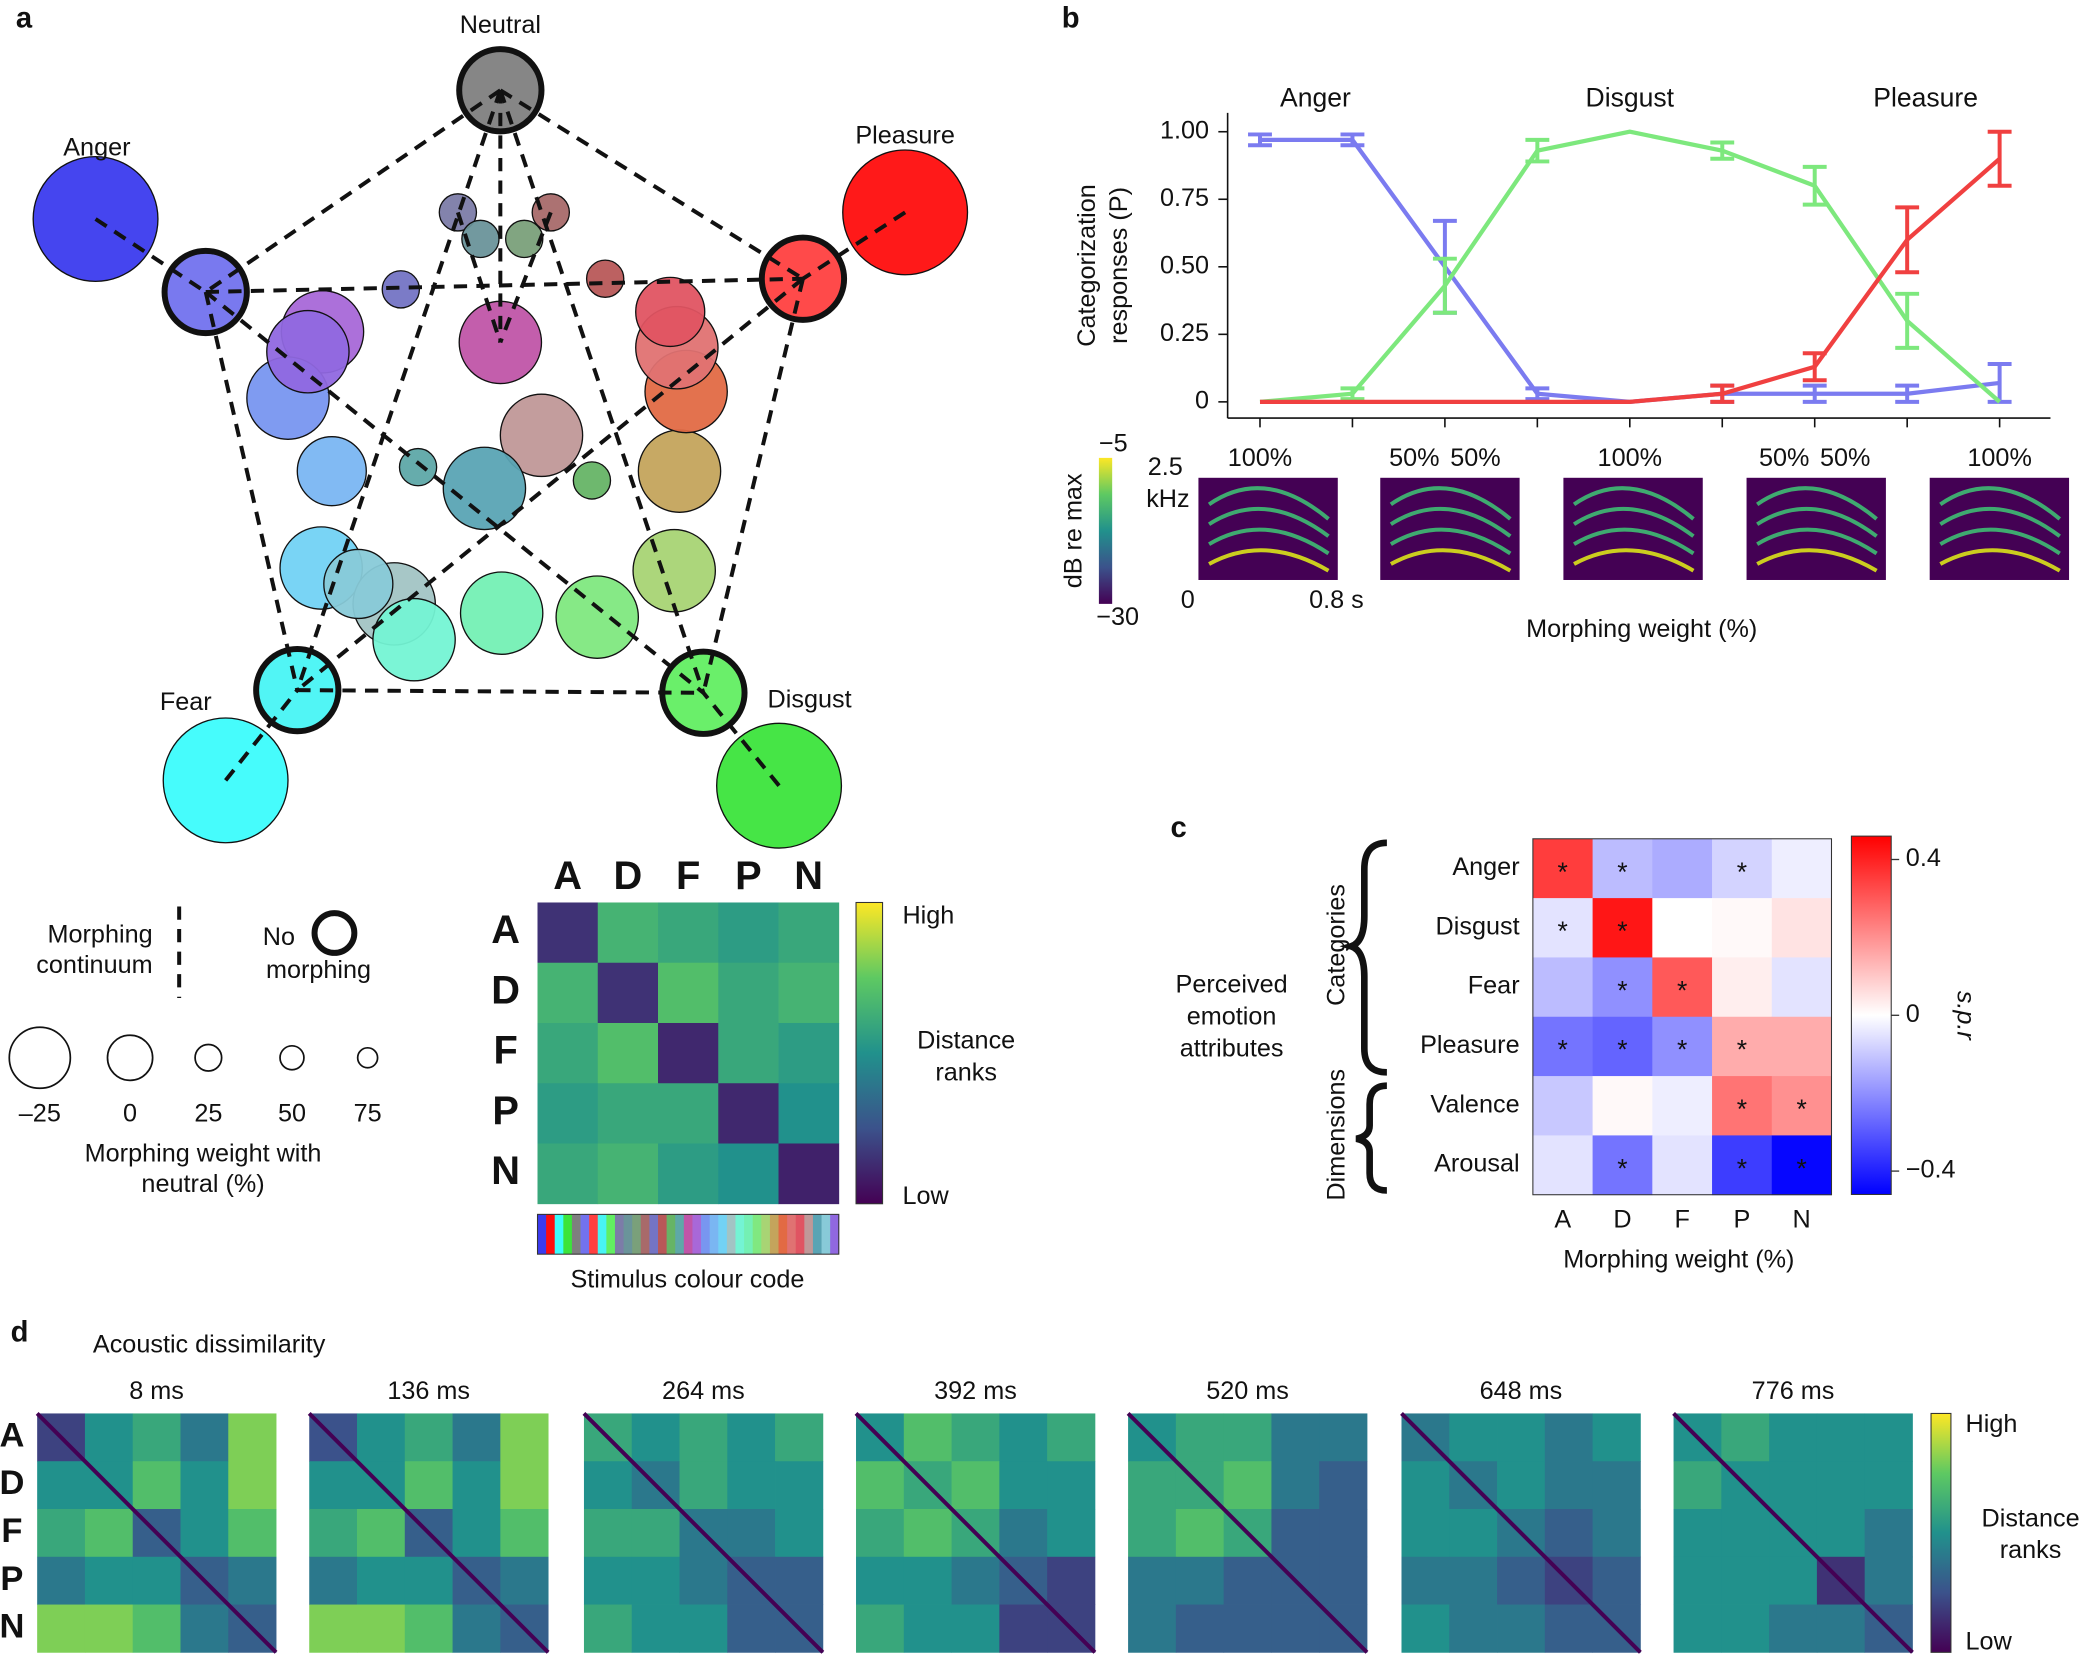 This screenshot has width=2081, height=1655. Describe the element at coordinates (2031, 1518) in the screenshot. I see `colorbar-title: Distance` at that location.